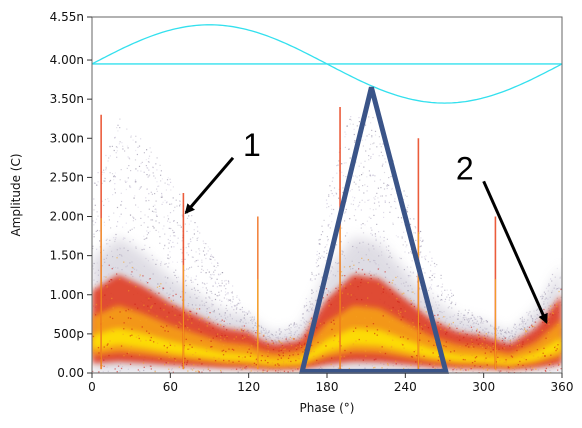 Image resolution: width=582 pixels, height=428 pixels. I want to click on x-tick-label-0: 0, so click(92, 387).